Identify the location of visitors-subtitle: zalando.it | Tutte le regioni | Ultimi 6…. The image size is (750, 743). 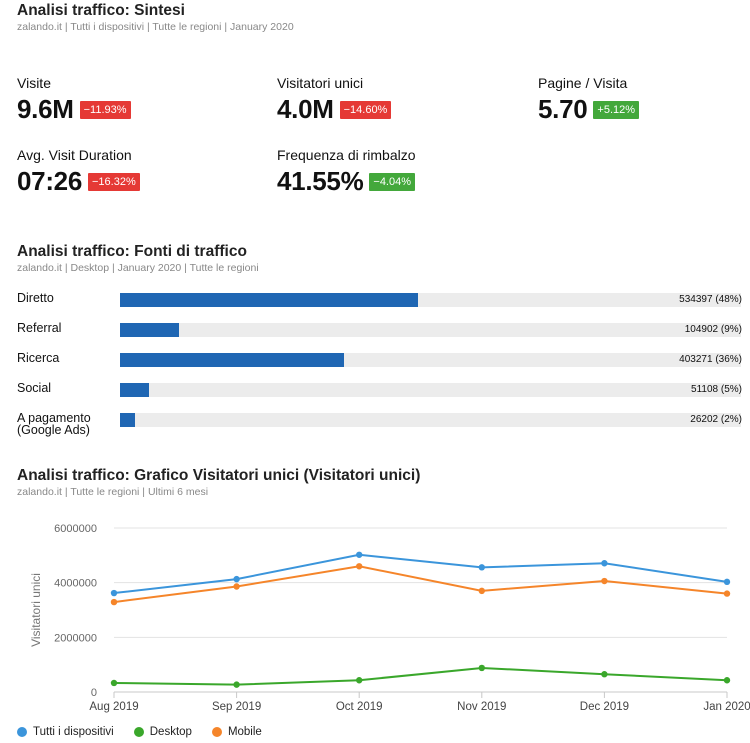
(113, 492).